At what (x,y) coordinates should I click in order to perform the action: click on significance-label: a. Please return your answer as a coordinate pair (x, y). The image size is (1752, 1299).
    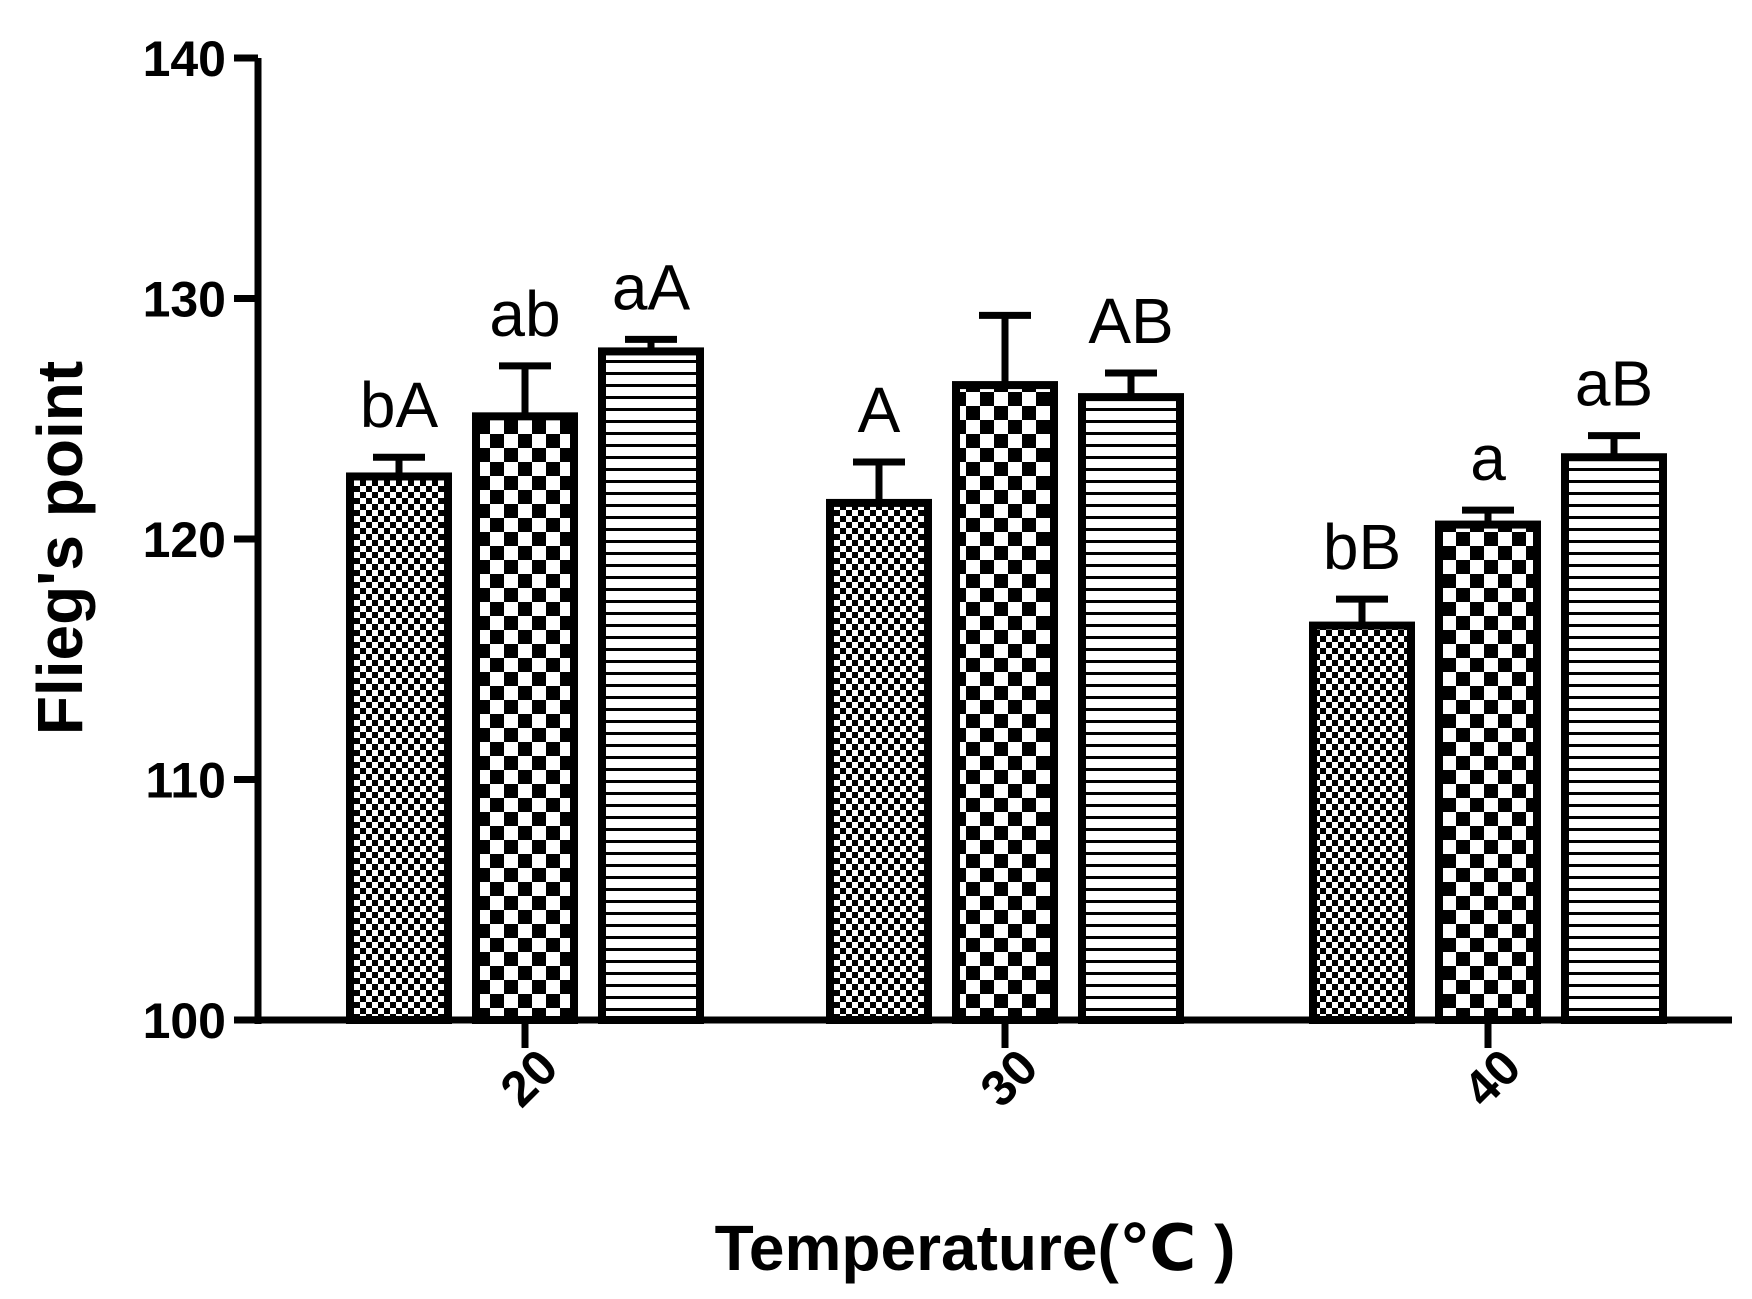
    Looking at the image, I should click on (1488, 458).